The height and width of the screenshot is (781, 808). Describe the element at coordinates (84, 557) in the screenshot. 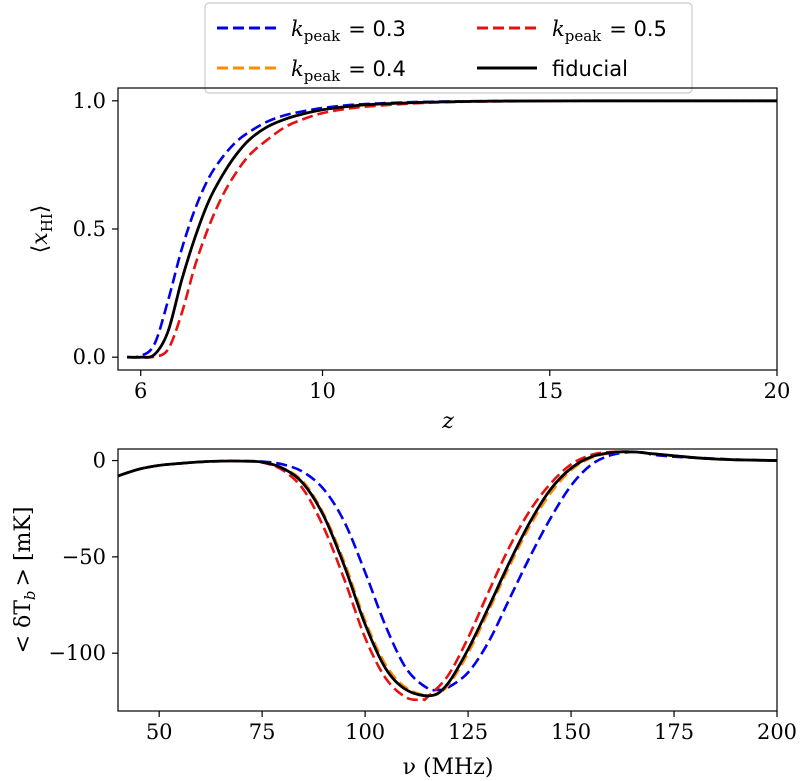

I see `bottom-y-tick-label: −50` at that location.